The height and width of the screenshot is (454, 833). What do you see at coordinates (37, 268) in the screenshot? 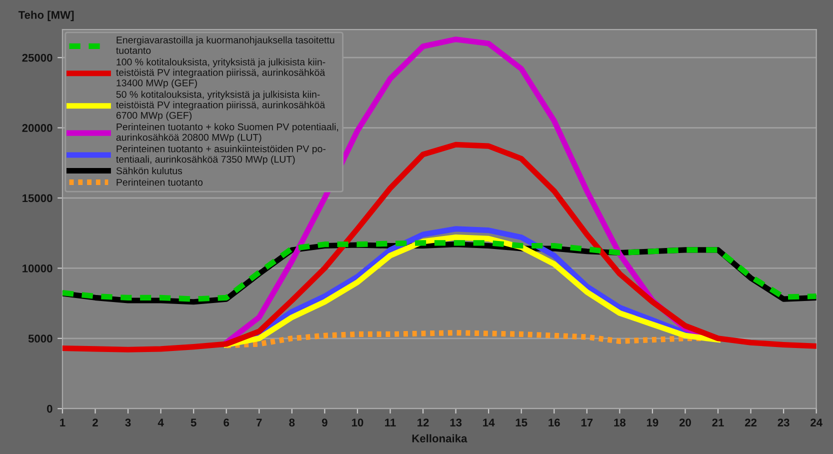
I see `y-tick-label: 10000` at bounding box center [37, 268].